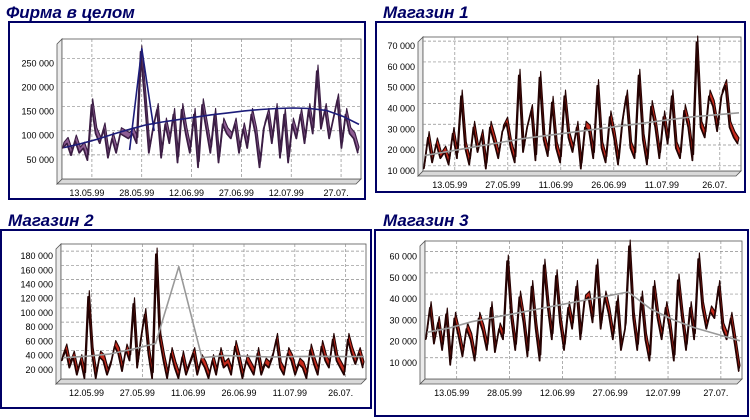 This screenshot has height=420, width=750. Describe the element at coordinates (39, 327) in the screenshot. I see `y-tick-label: 80 000` at that location.